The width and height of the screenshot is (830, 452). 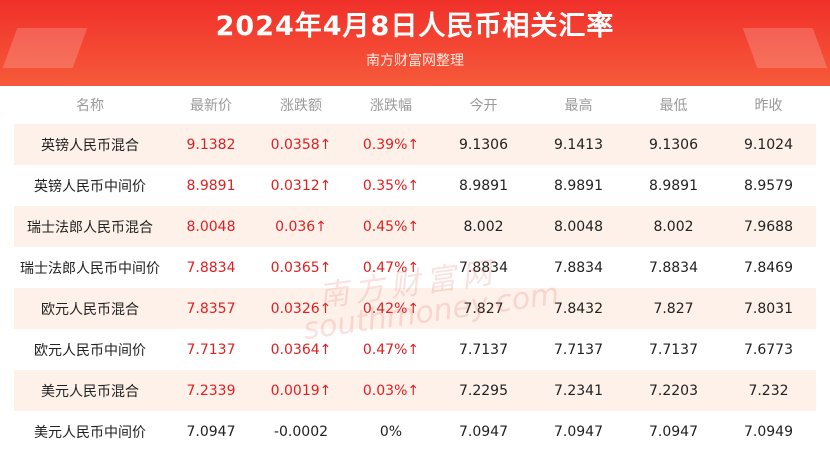 I want to click on latest-price: 7.8357, so click(x=211, y=308).